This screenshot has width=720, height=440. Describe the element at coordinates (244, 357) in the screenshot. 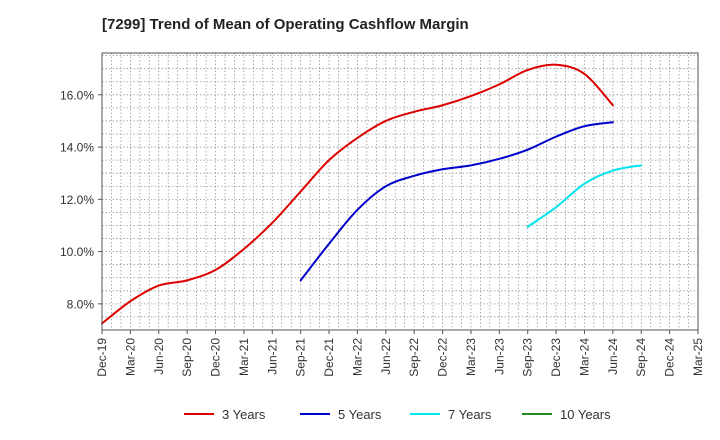

I see `x-tick-label: Mar-21` at that location.